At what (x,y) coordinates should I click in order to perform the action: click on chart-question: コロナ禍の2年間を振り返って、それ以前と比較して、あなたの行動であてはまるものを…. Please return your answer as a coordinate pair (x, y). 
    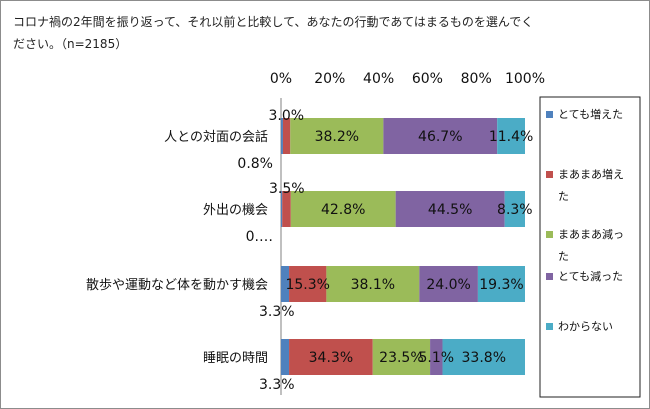
    Looking at the image, I should click on (273, 33).